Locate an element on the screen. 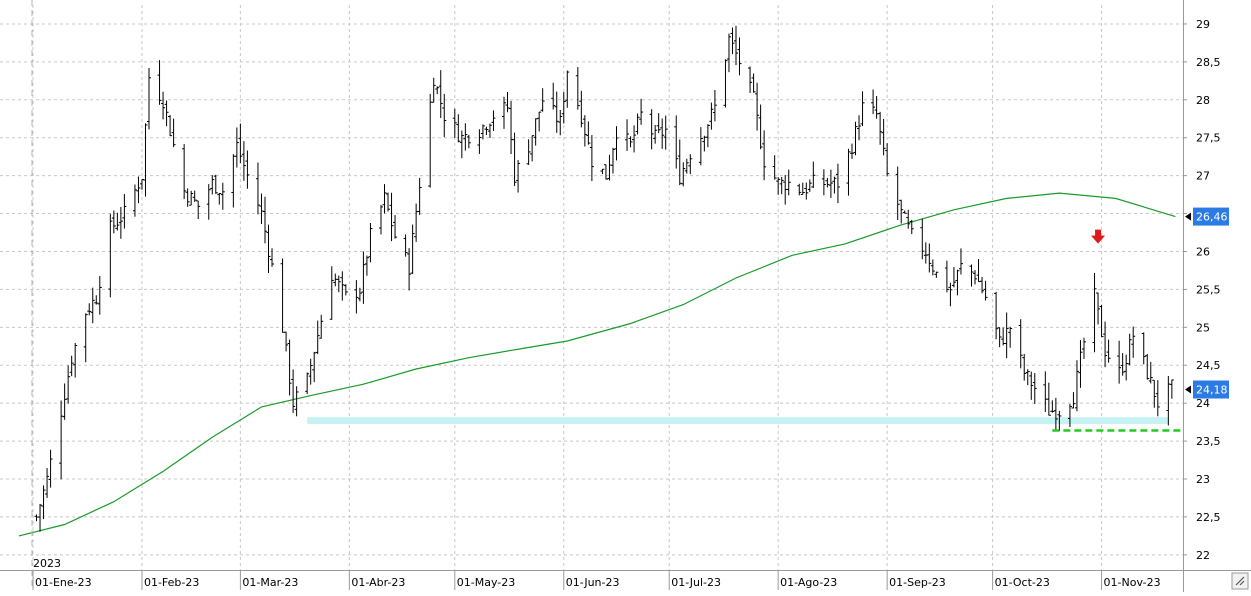 The height and width of the screenshot is (596, 1251). x-tick-label: 01-Oct-23 is located at coordinates (1022, 582).